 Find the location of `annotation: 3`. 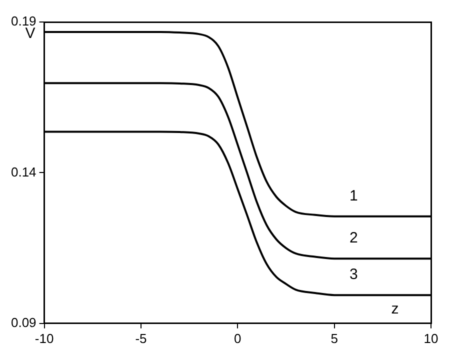

annotation: 3 is located at coordinates (353, 275).